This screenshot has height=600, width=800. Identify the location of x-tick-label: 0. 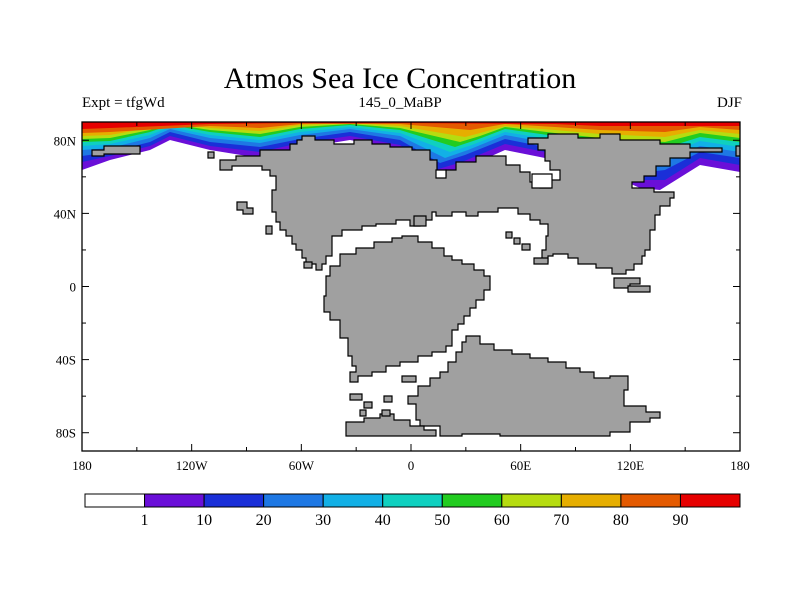
(411, 465).